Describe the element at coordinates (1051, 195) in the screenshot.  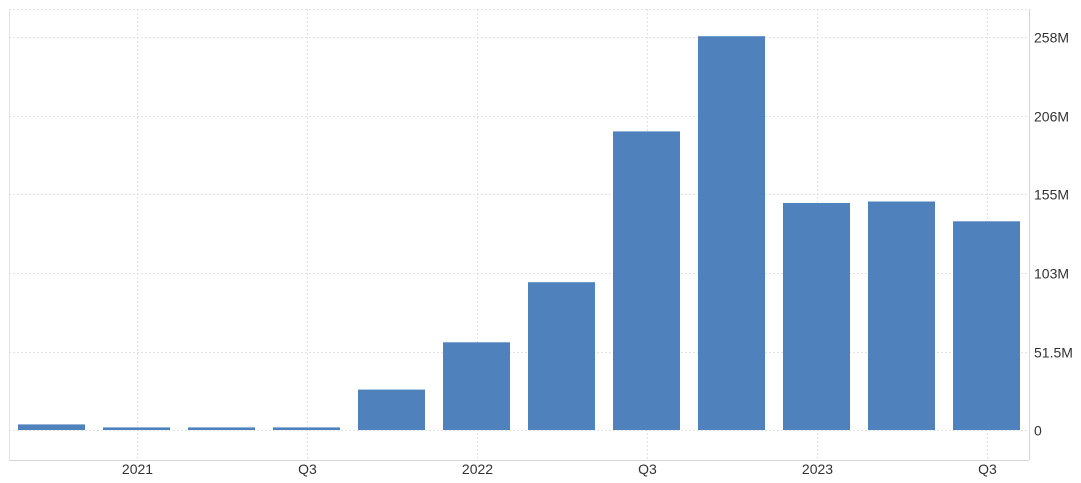
I see `y-tick-label: 155M` at that location.